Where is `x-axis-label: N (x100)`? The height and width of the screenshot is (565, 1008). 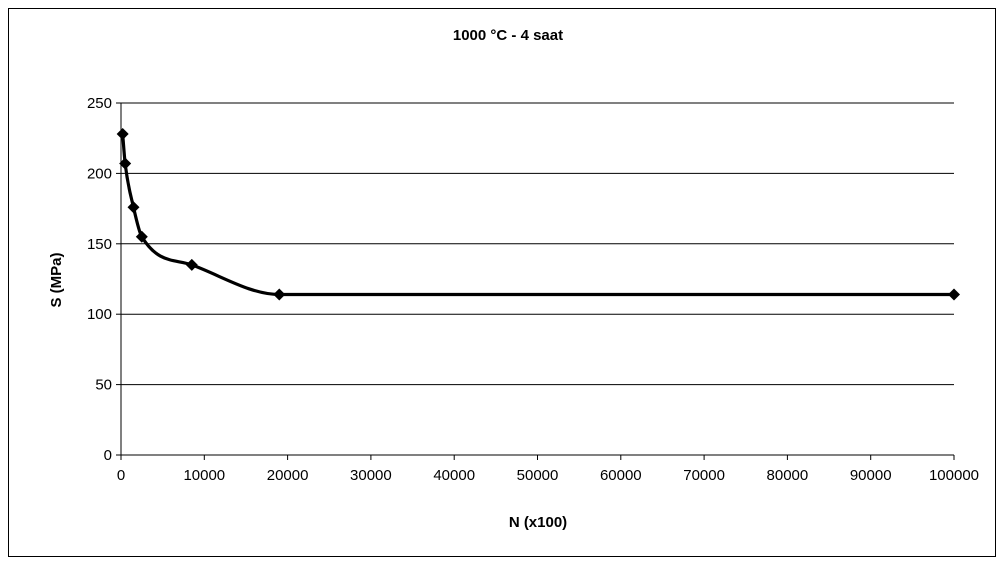
x-axis-label: N (x100) is located at coordinates (538, 522).